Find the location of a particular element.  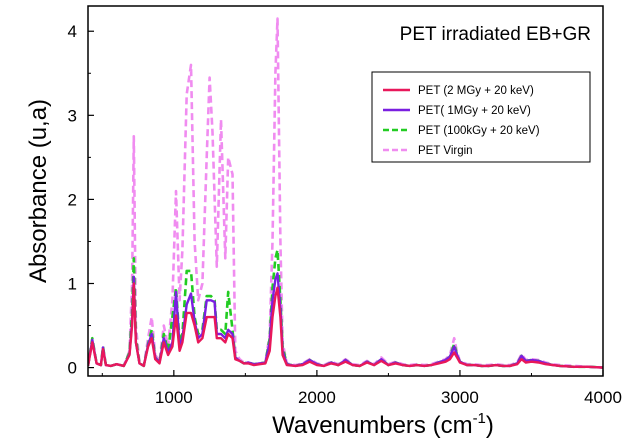

y-axis-label: Absorbance (u,a) is located at coordinates (38, 191).